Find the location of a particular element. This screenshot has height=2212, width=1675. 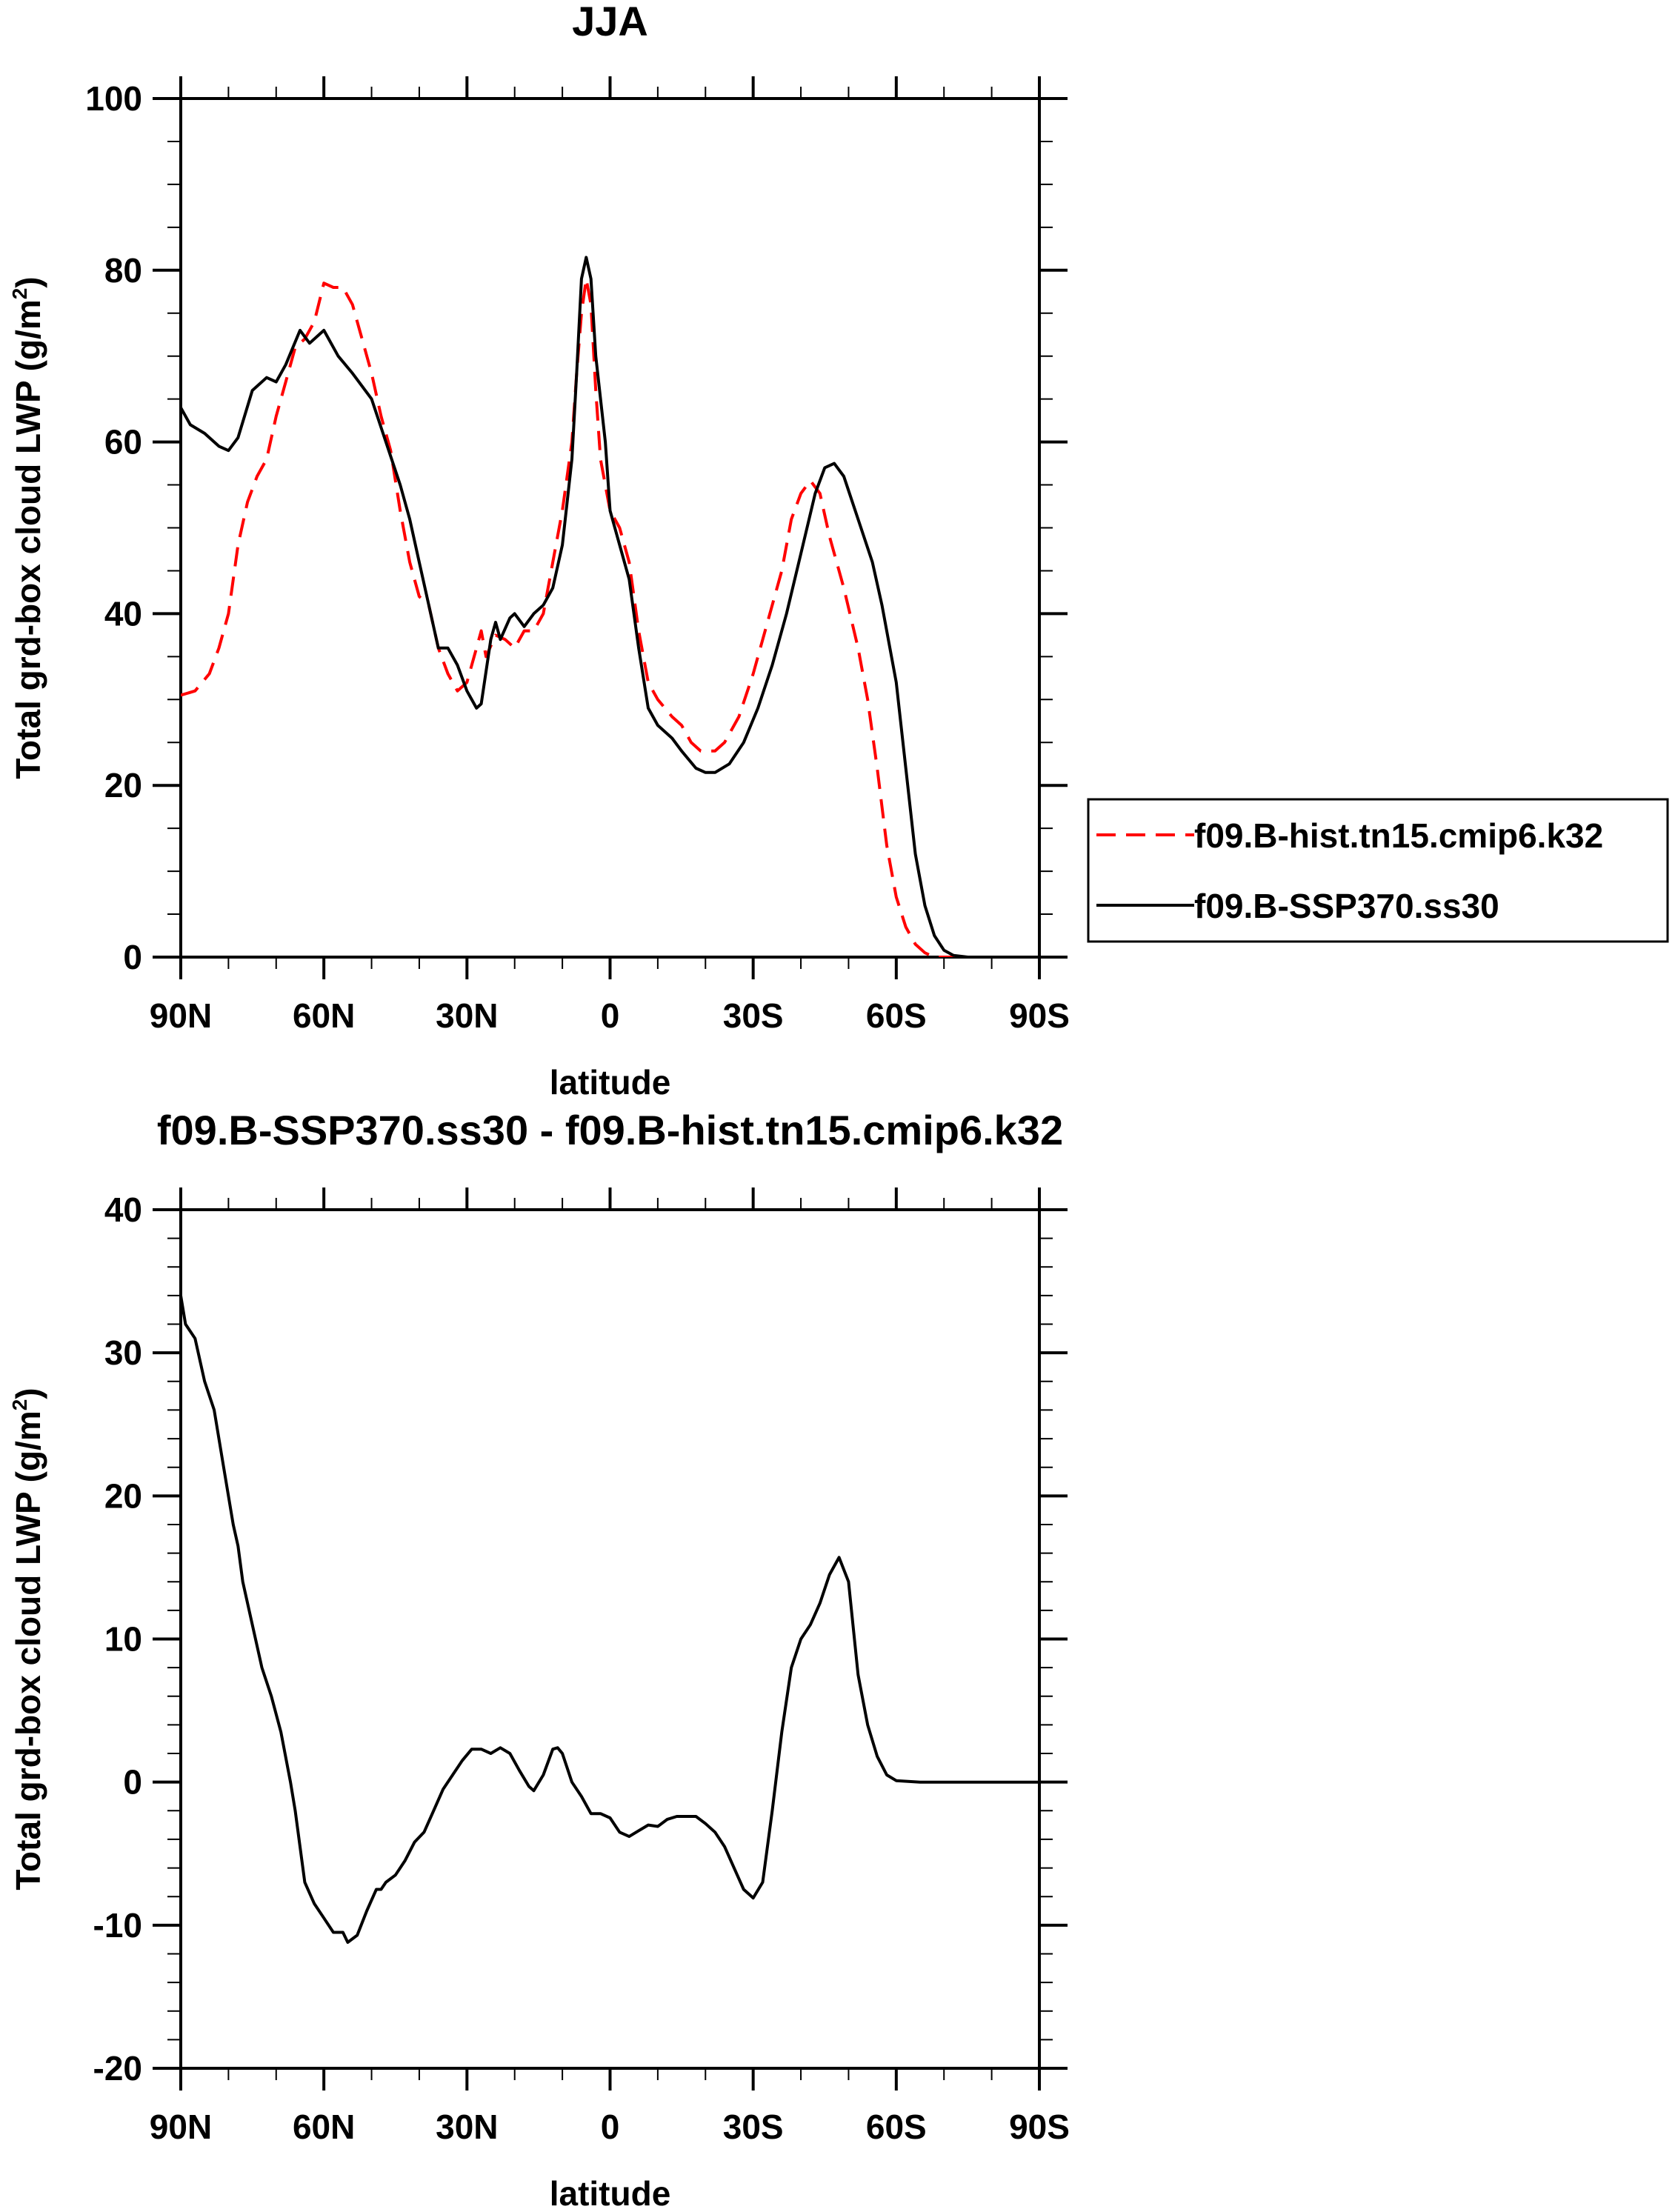

legend-label: f09.B-SSP370.ss30 is located at coordinates (1346, 906).